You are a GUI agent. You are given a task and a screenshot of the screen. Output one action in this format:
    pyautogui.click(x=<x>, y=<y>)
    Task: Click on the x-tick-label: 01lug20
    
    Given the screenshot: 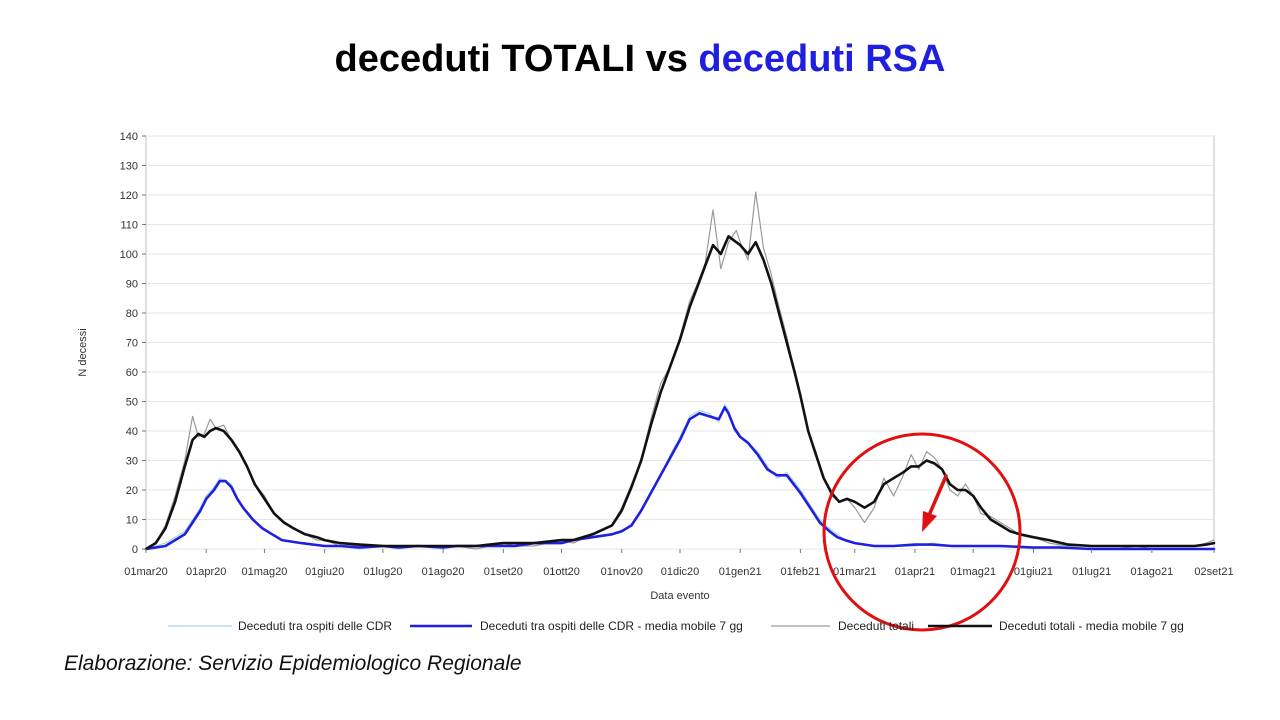 What is the action you would take?
    pyautogui.click(x=382, y=572)
    